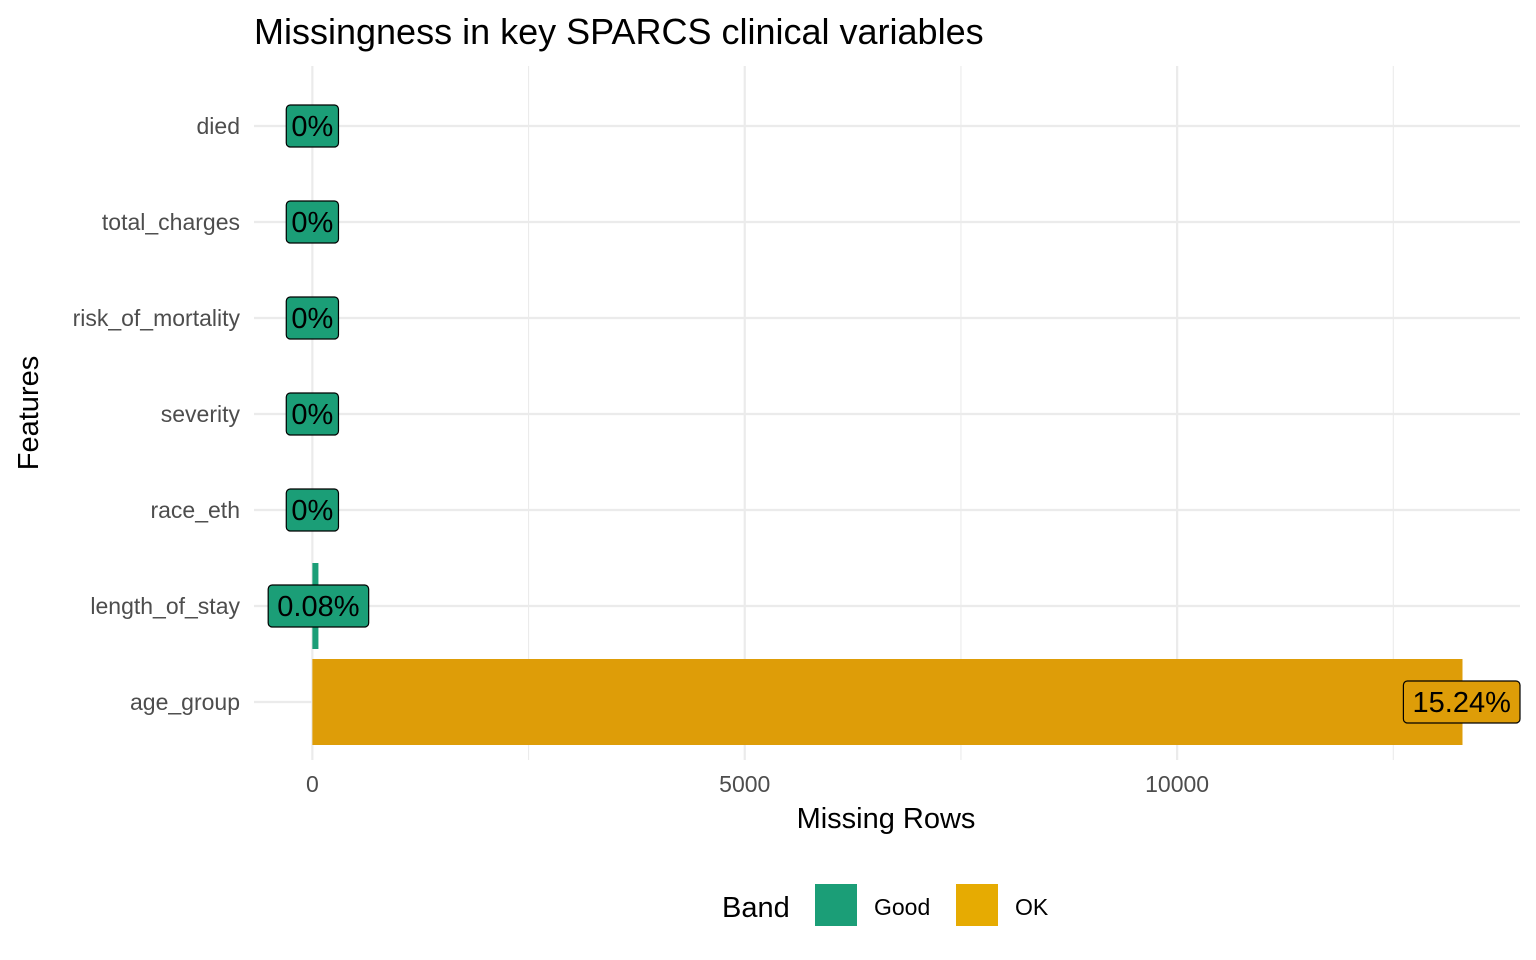 This screenshot has height=960, width=1536. Describe the element at coordinates (157, 318) in the screenshot. I see `y-tick-label: risk_of_mortality` at that location.